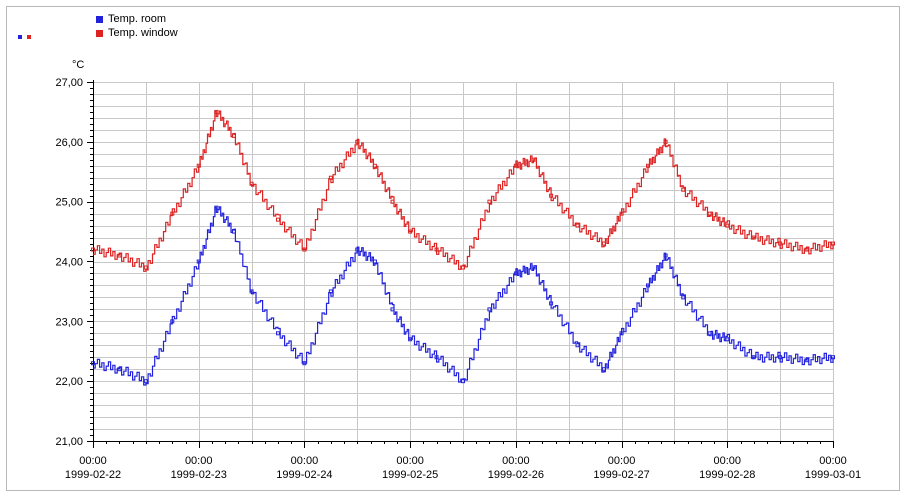  I want to click on legend: Temp. room Temp. window, so click(137, 26).